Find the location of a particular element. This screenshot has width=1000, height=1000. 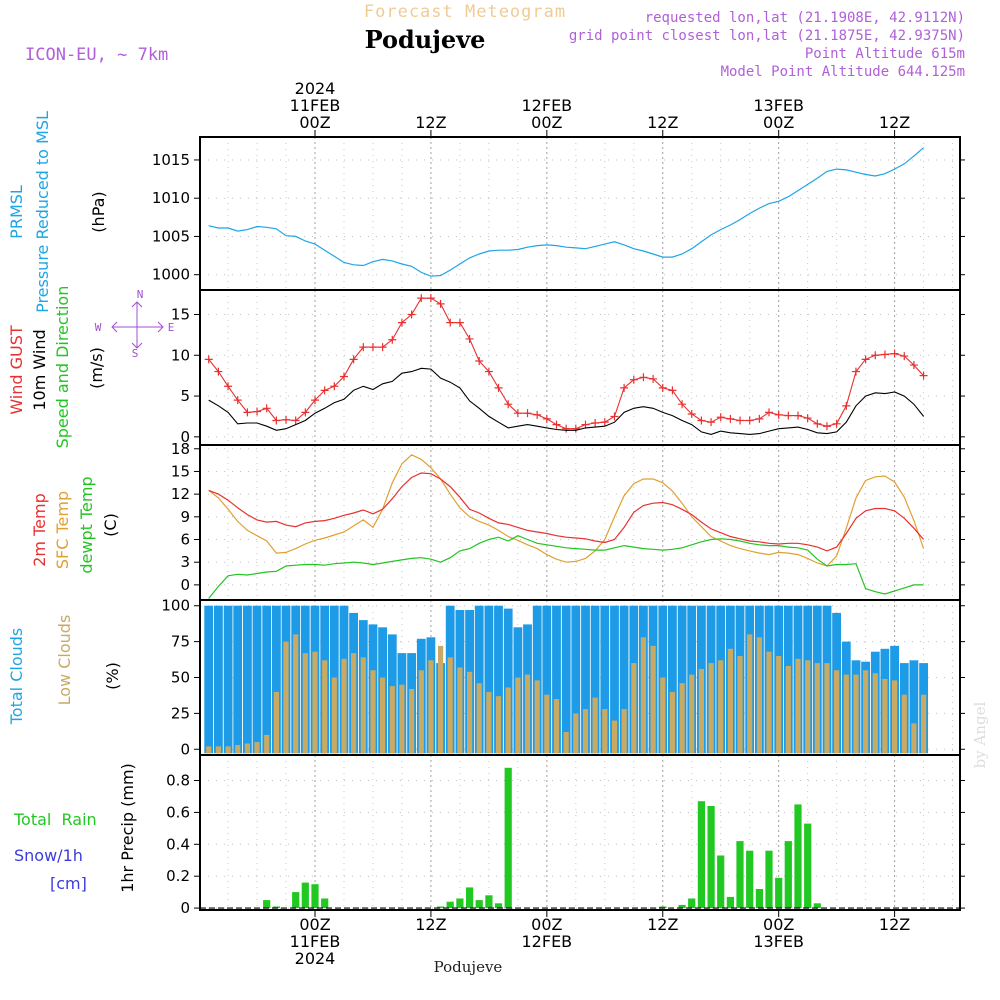

wind-unit-label: (m/s) is located at coordinates (96, 368).